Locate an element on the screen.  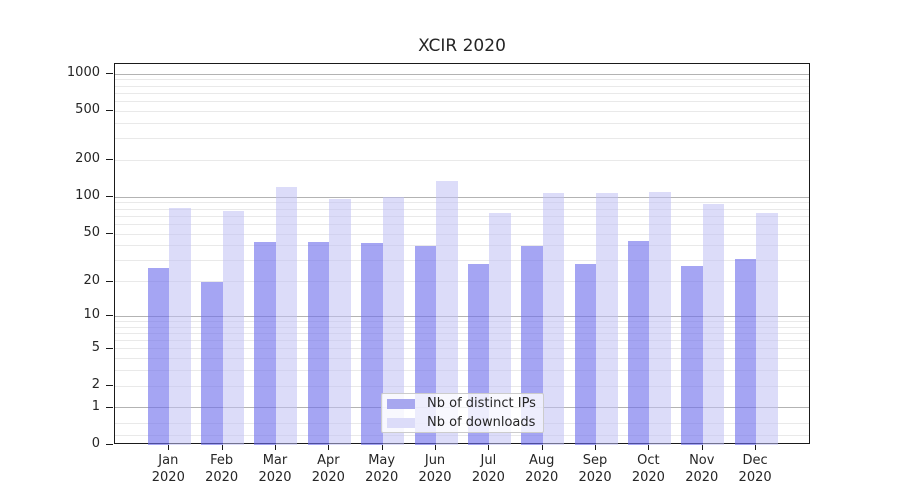
x-axis-tick-label: Nov 2020 is located at coordinates (702, 469).